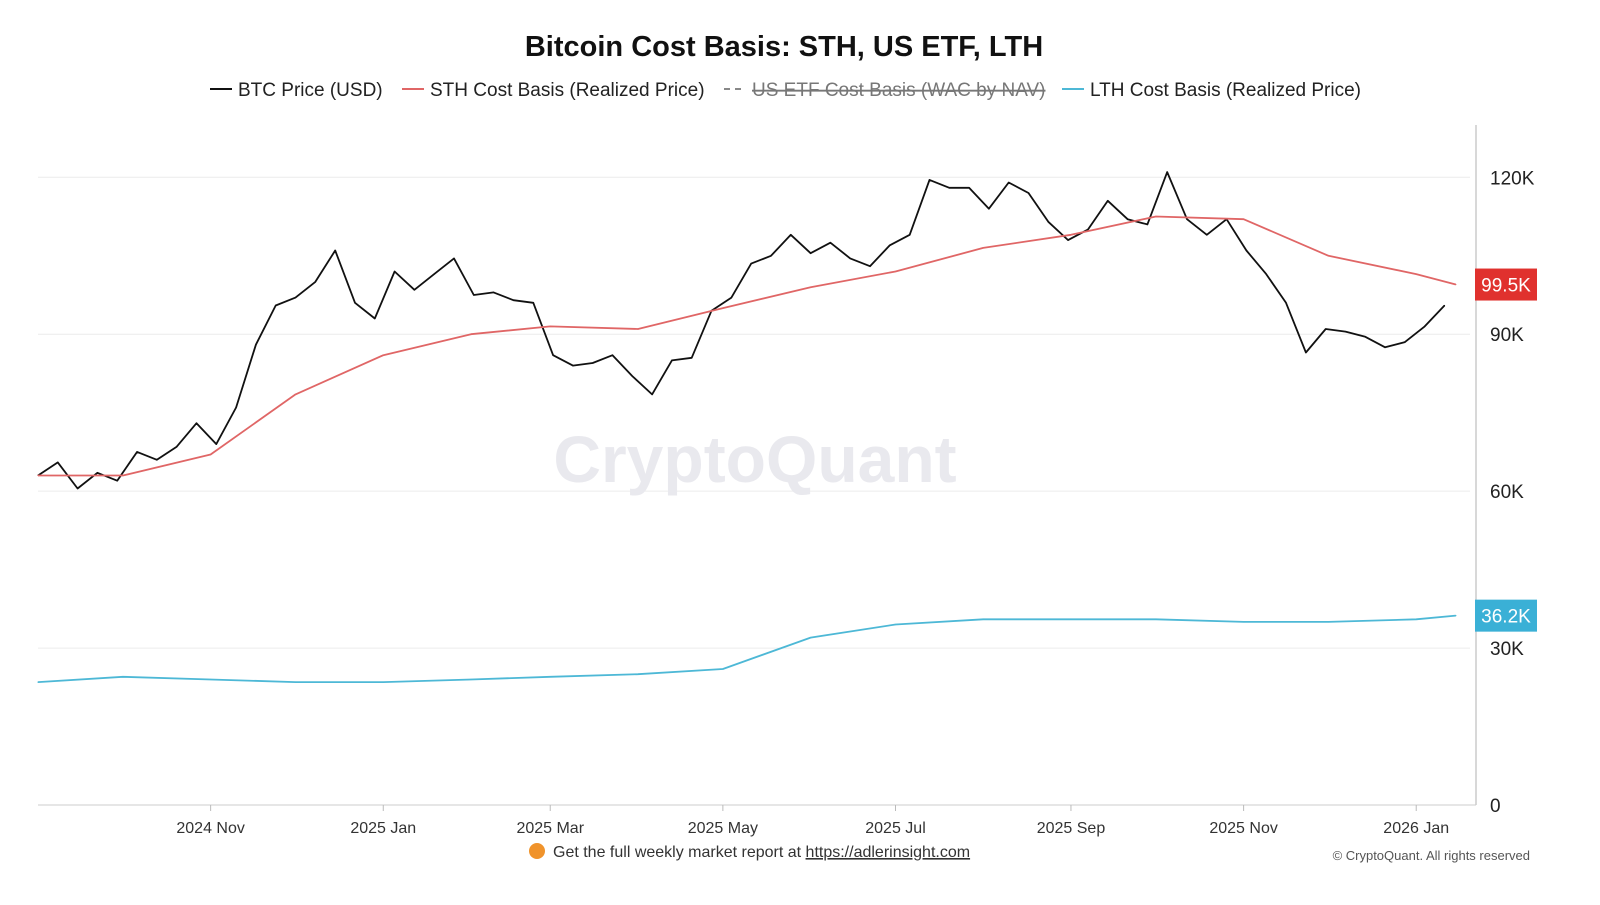 The height and width of the screenshot is (905, 1600). I want to click on legend-label: STH Cost Basis (Realized Price), so click(567, 90).